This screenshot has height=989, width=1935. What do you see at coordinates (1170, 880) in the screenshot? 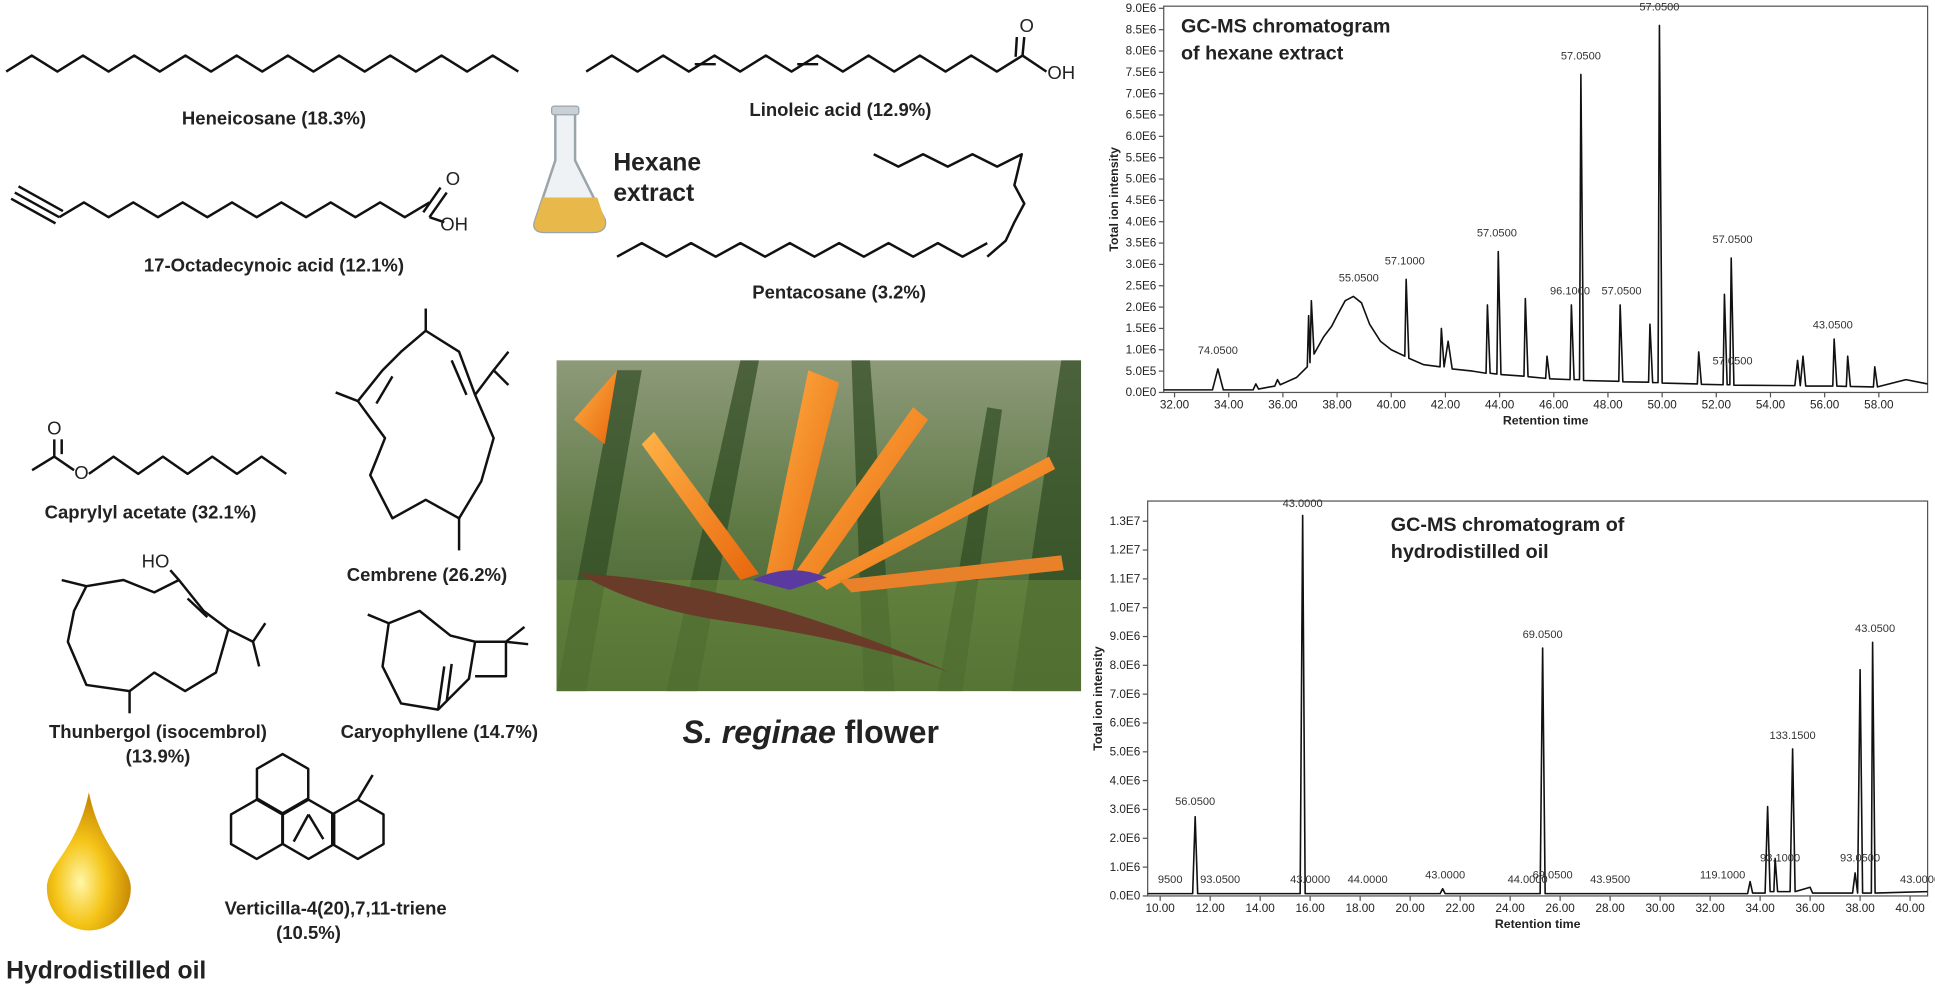
I see `peak-label: 9500` at bounding box center [1170, 880].